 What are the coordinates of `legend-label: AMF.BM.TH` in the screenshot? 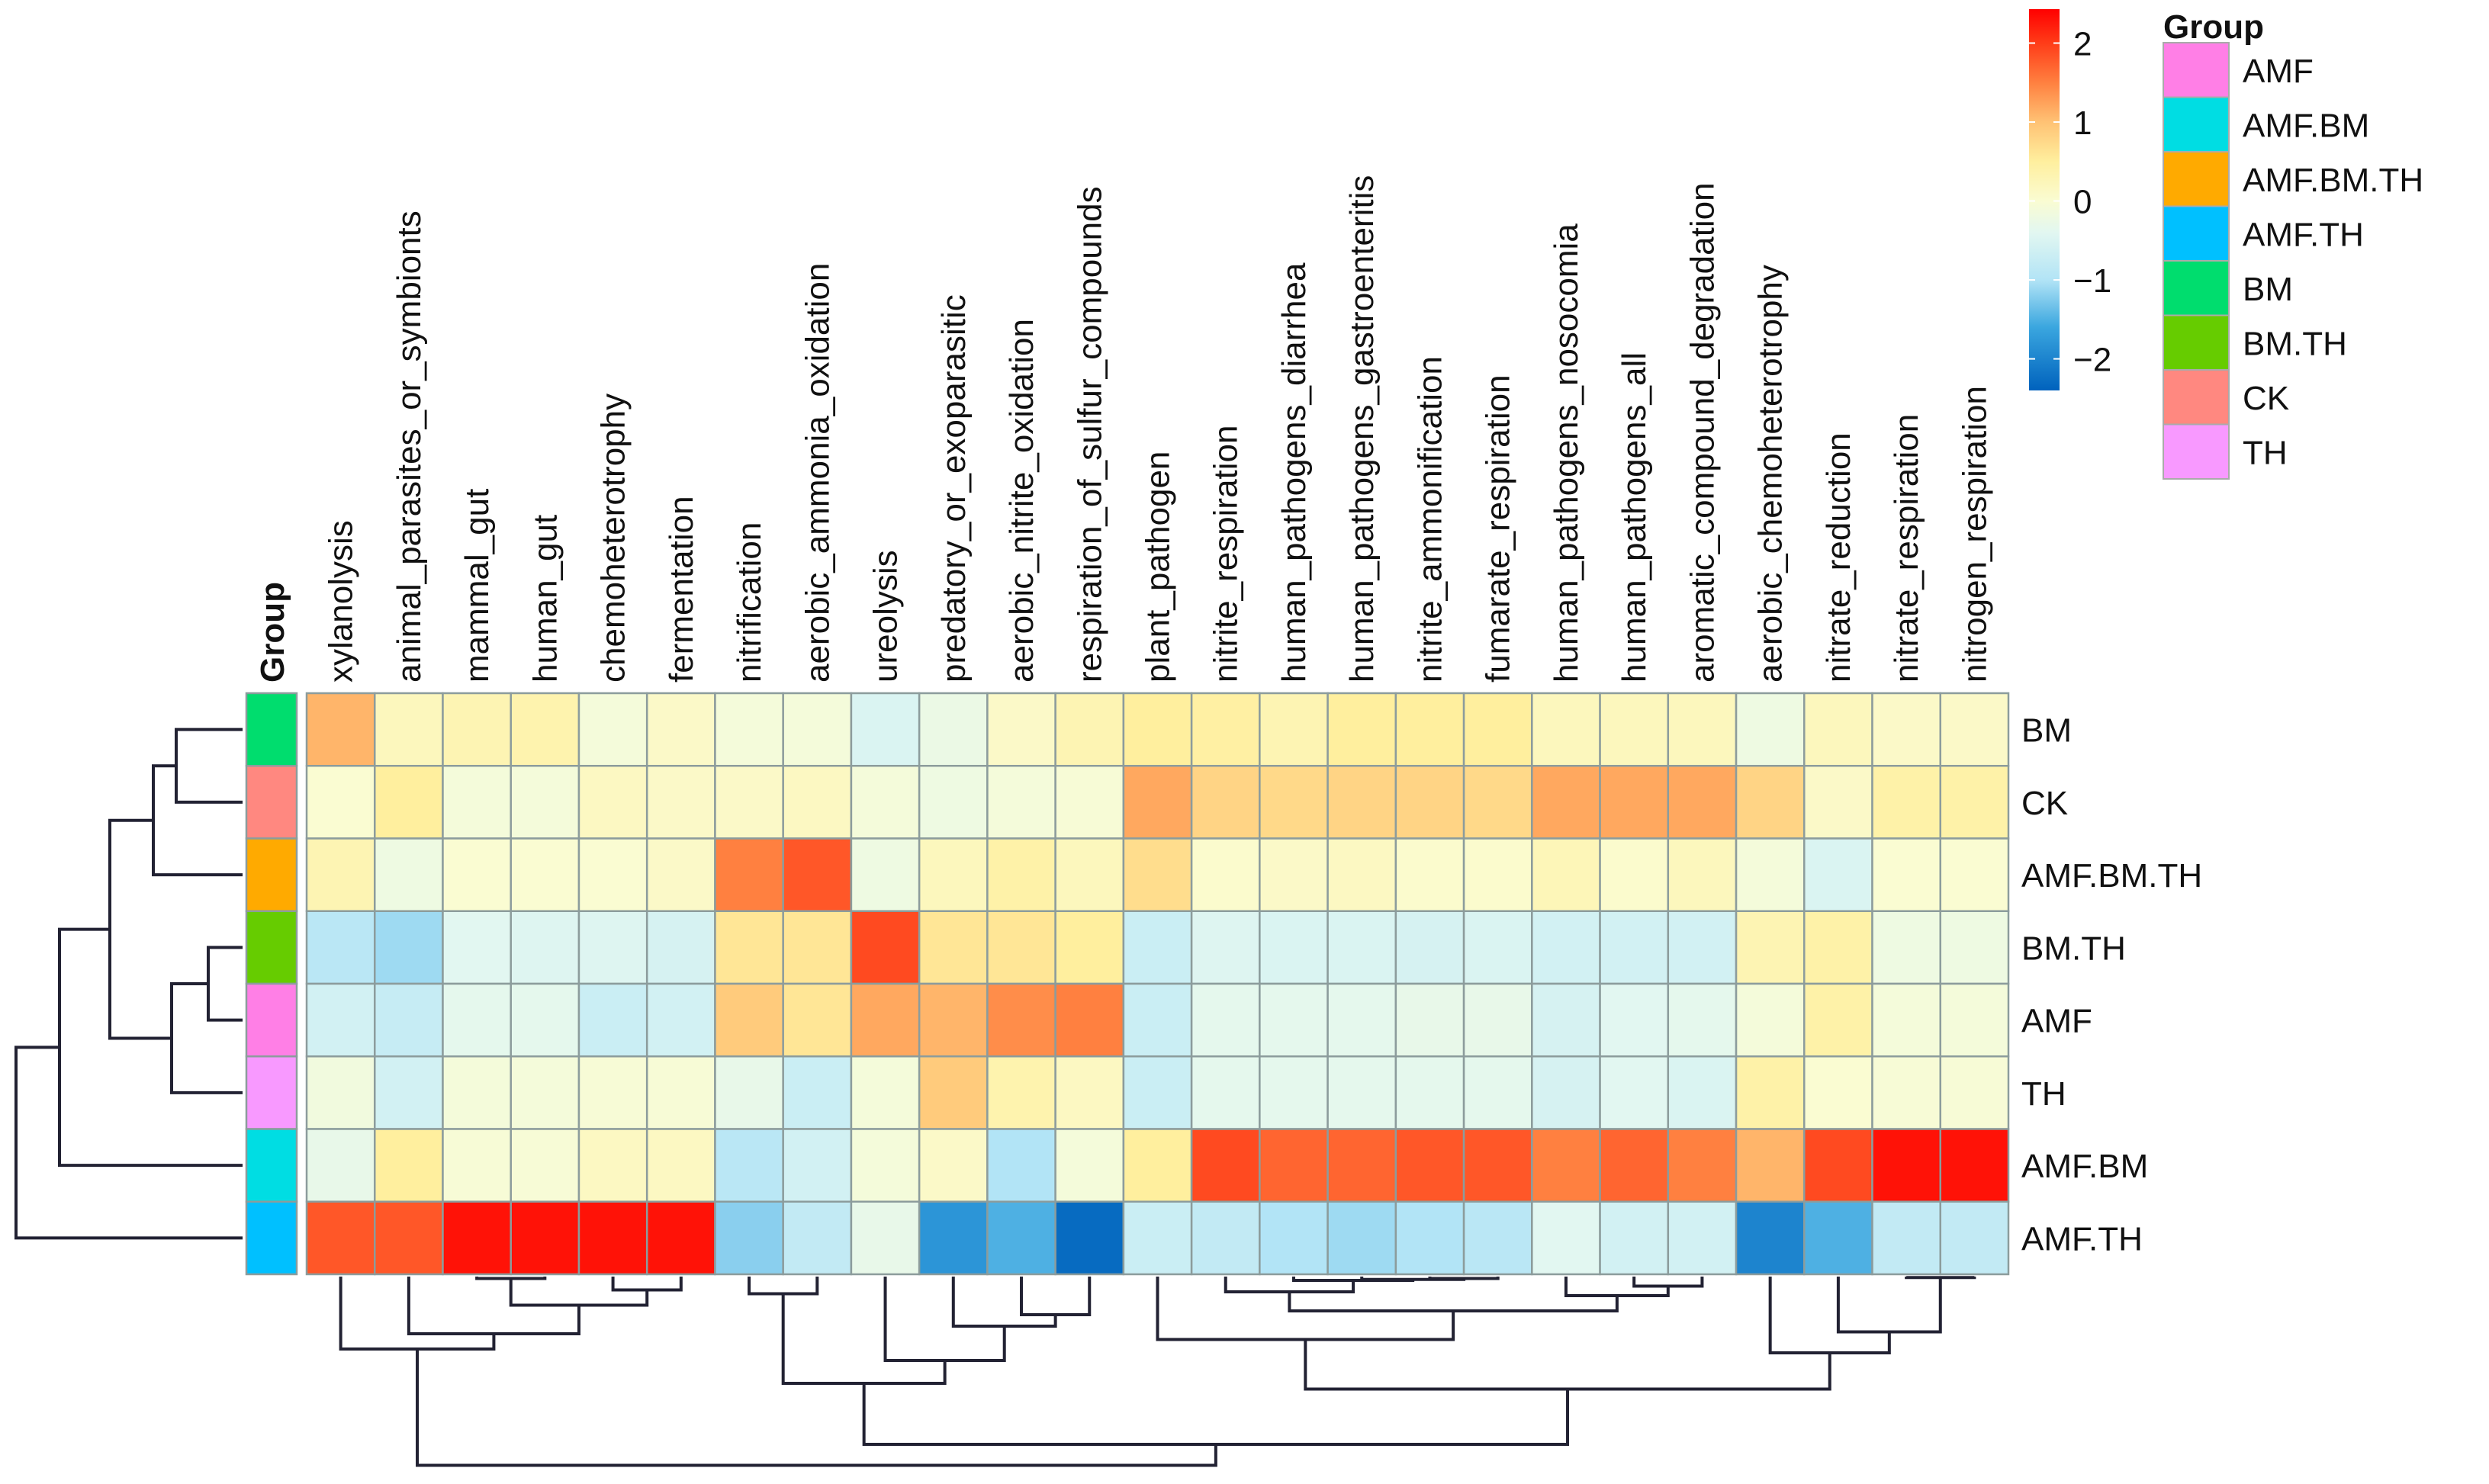 It's located at (2333, 181).